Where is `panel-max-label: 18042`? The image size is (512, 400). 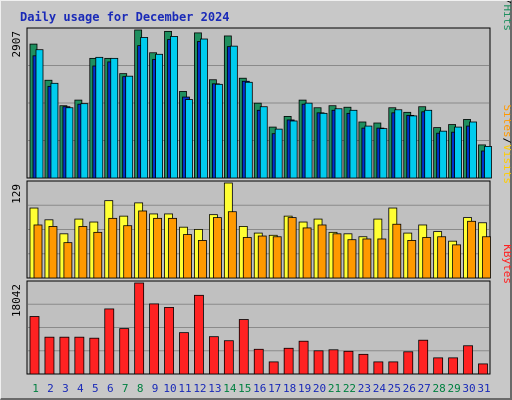
panel-max-label: 18042 is located at coordinates (16, 300).